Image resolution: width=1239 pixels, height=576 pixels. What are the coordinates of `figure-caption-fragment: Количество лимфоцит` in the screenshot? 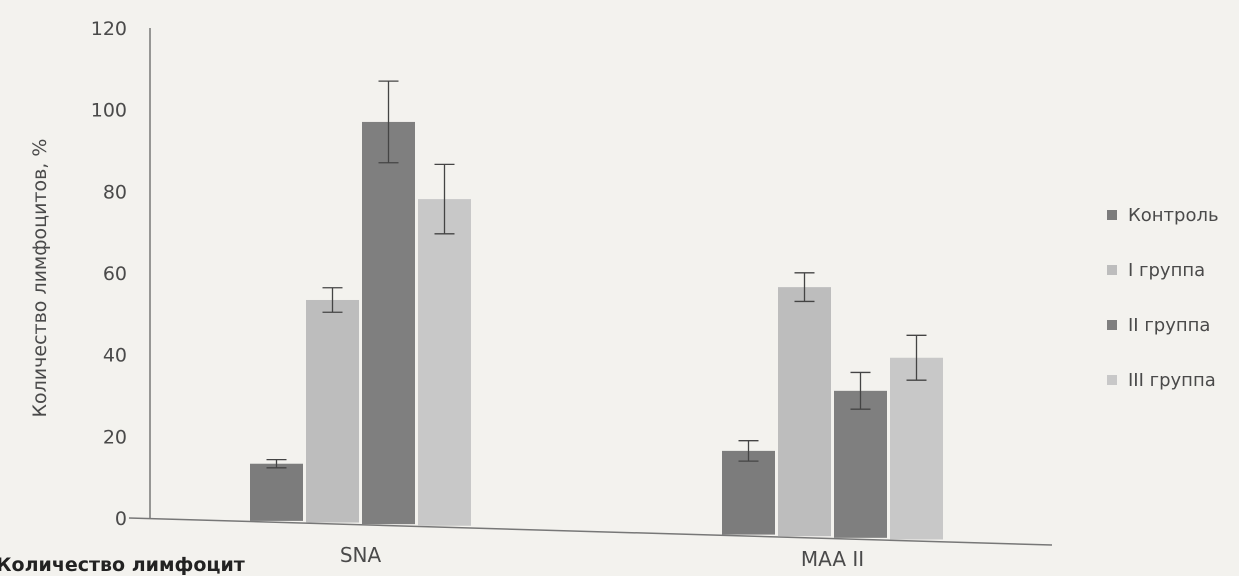 It's located at (122, 565).